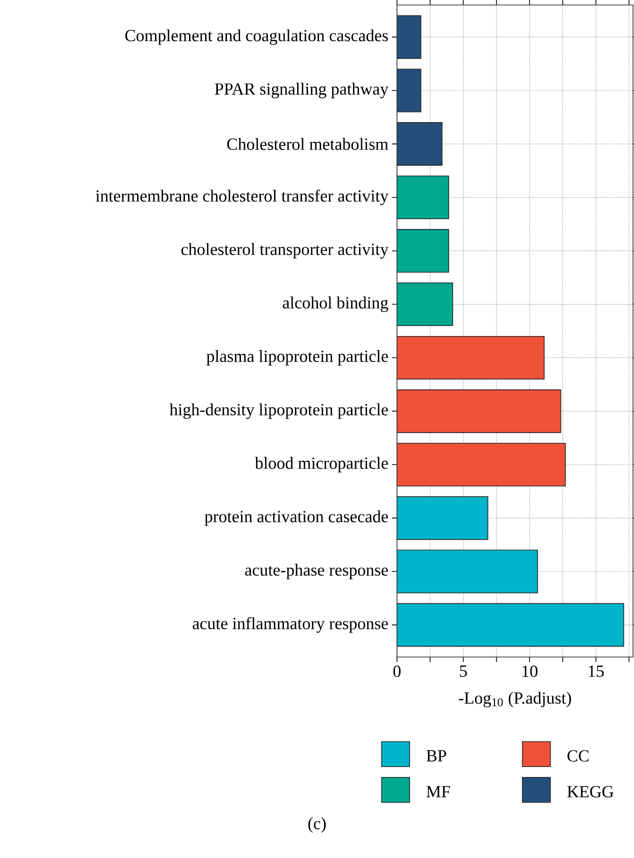 Image resolution: width=634 pixels, height=858 pixels. I want to click on x-axis-title: -Log$_{10}$ (P.adjust), so click(514, 700).